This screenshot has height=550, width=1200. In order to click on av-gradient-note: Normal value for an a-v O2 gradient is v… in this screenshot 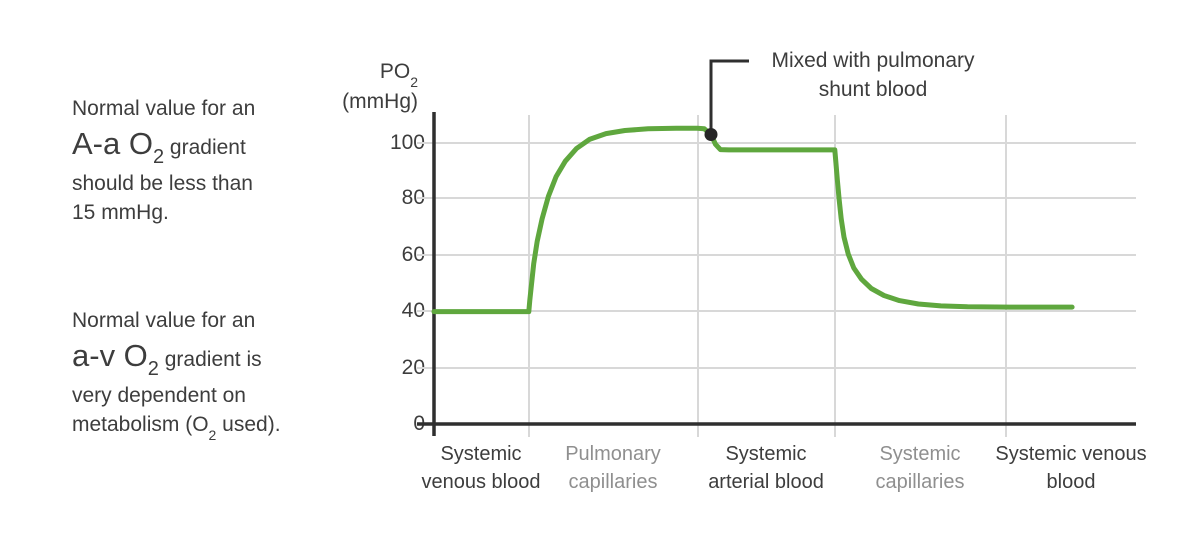, I will do `click(176, 374)`.